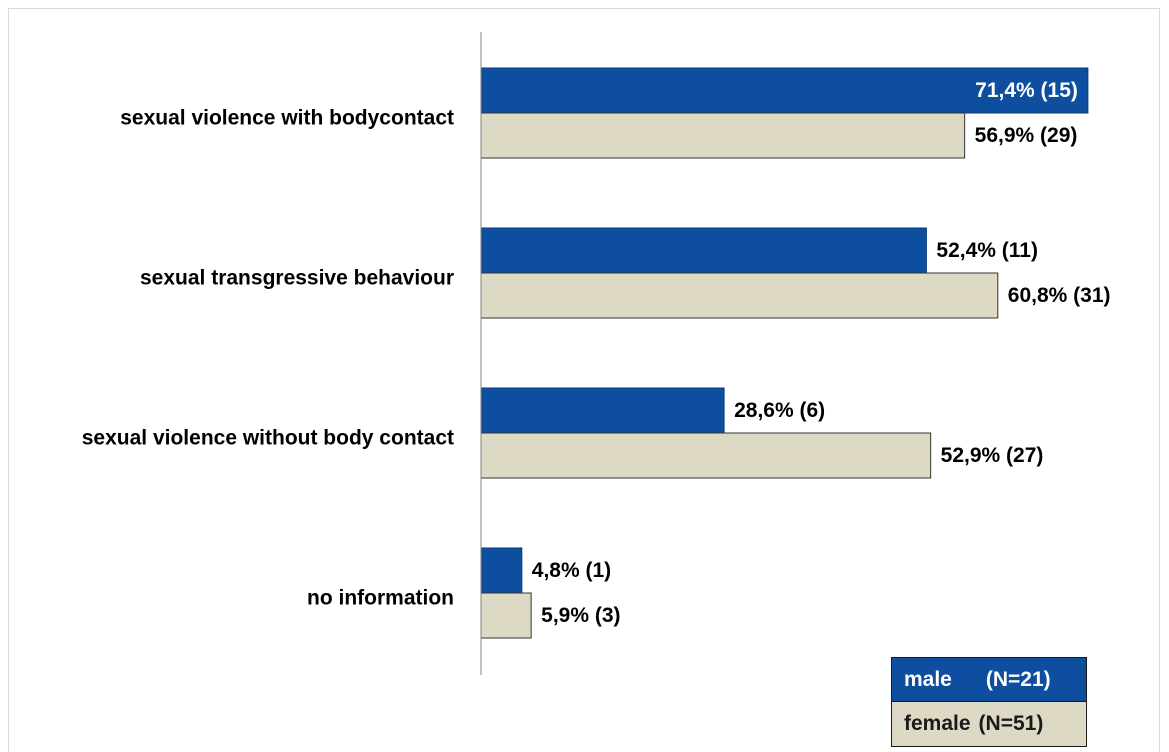 The image size is (1169, 752). Describe the element at coordinates (928, 679) in the screenshot. I see `legend-label-male: male` at that location.